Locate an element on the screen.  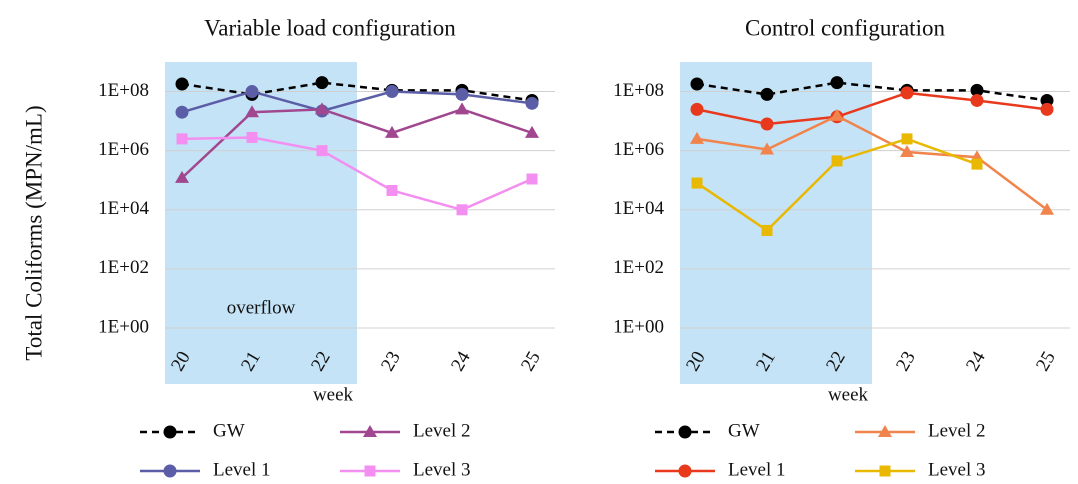
y-axis-label: Total Coliforms (MPN/mL) is located at coordinates (33, 232).